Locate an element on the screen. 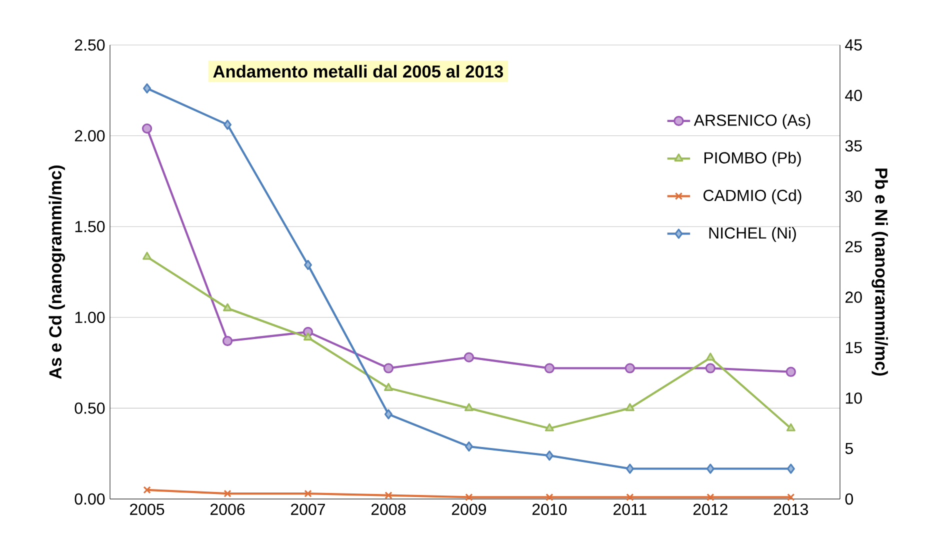 The width and height of the screenshot is (926, 554). y2-tick-label: 40 is located at coordinates (853, 96).